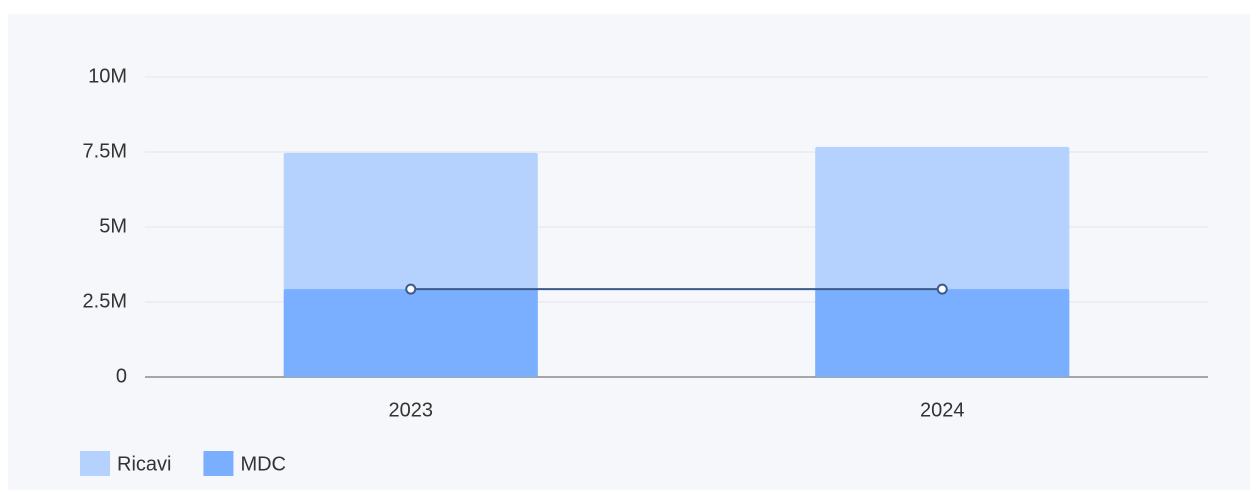 Image resolution: width=1258 pixels, height=492 pixels. Describe the element at coordinates (121, 376) in the screenshot. I see `y-tick-label: 0` at that location.